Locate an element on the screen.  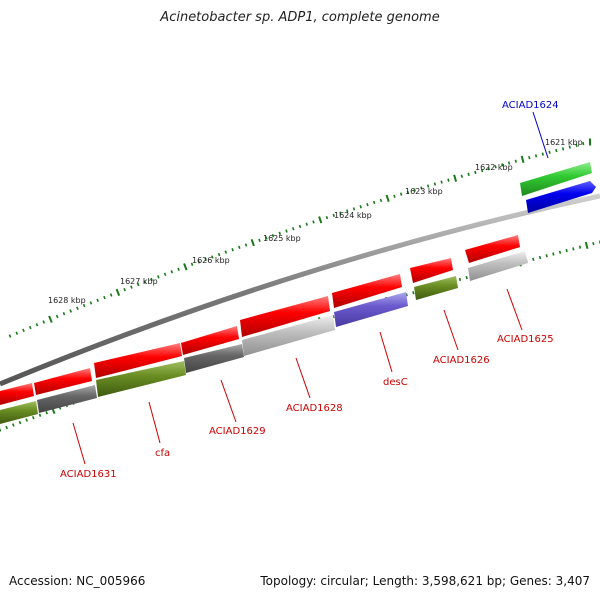
feature-aciad1628 is located at coordinates (288, 335).